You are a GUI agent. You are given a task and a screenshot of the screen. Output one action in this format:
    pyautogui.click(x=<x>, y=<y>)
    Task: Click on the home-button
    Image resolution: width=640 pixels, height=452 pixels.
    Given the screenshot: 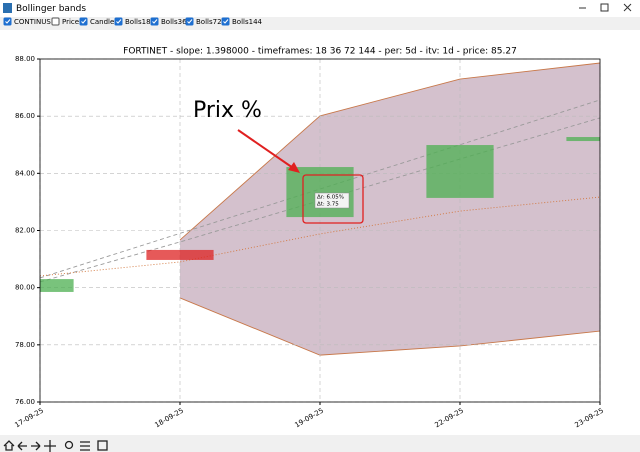 What is the action you would take?
    pyautogui.click(x=9, y=445)
    